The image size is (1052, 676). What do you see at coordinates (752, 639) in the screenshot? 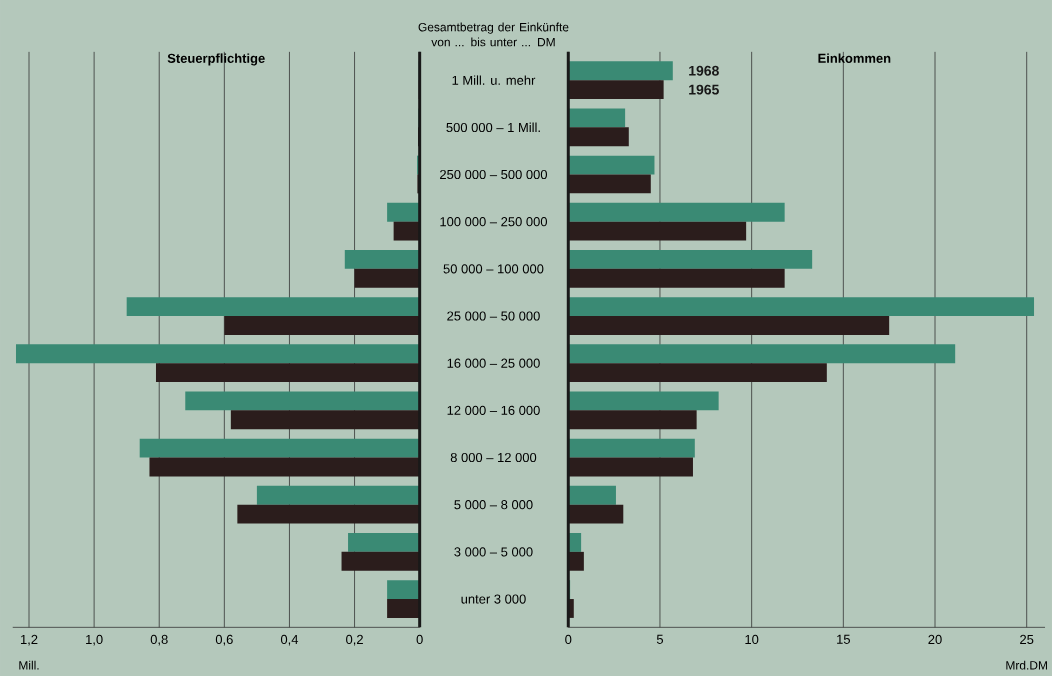
I see `x-tick-label: 10` at bounding box center [752, 639].